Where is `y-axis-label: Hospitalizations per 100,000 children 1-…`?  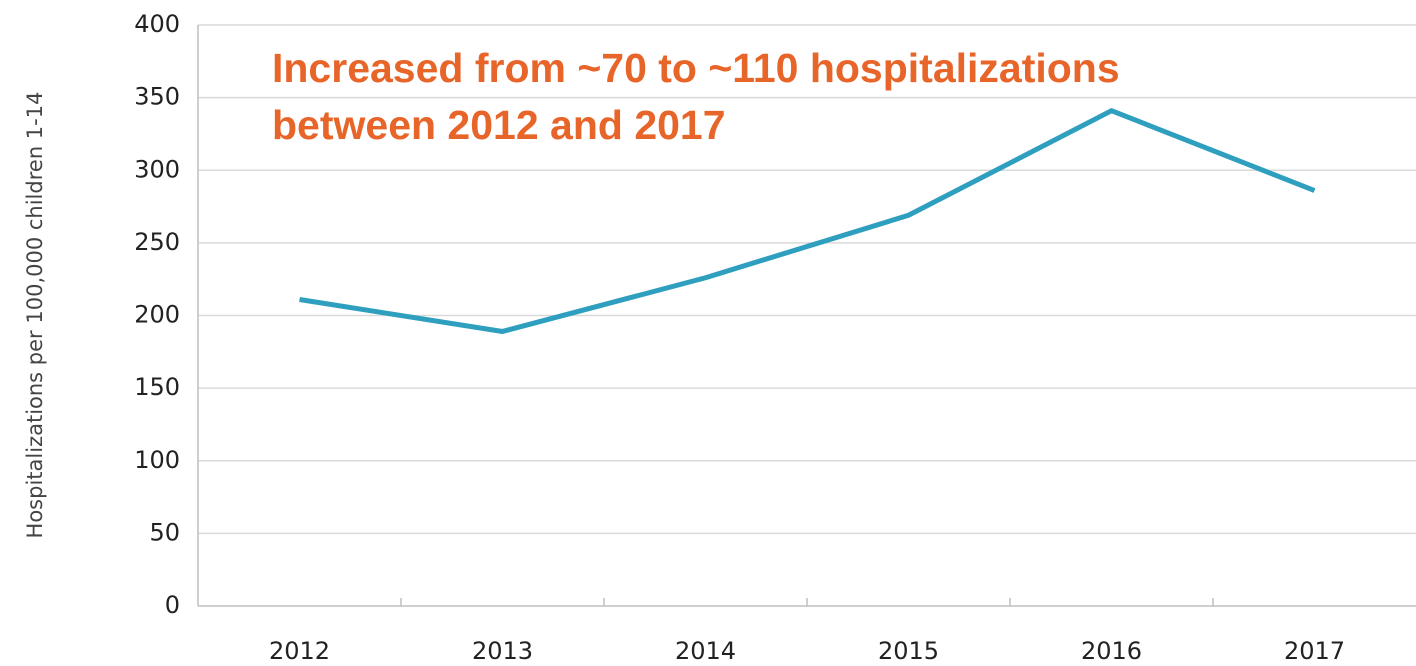
y-axis-label: Hospitalizations per 100,000 children 1-… is located at coordinates (35, 315).